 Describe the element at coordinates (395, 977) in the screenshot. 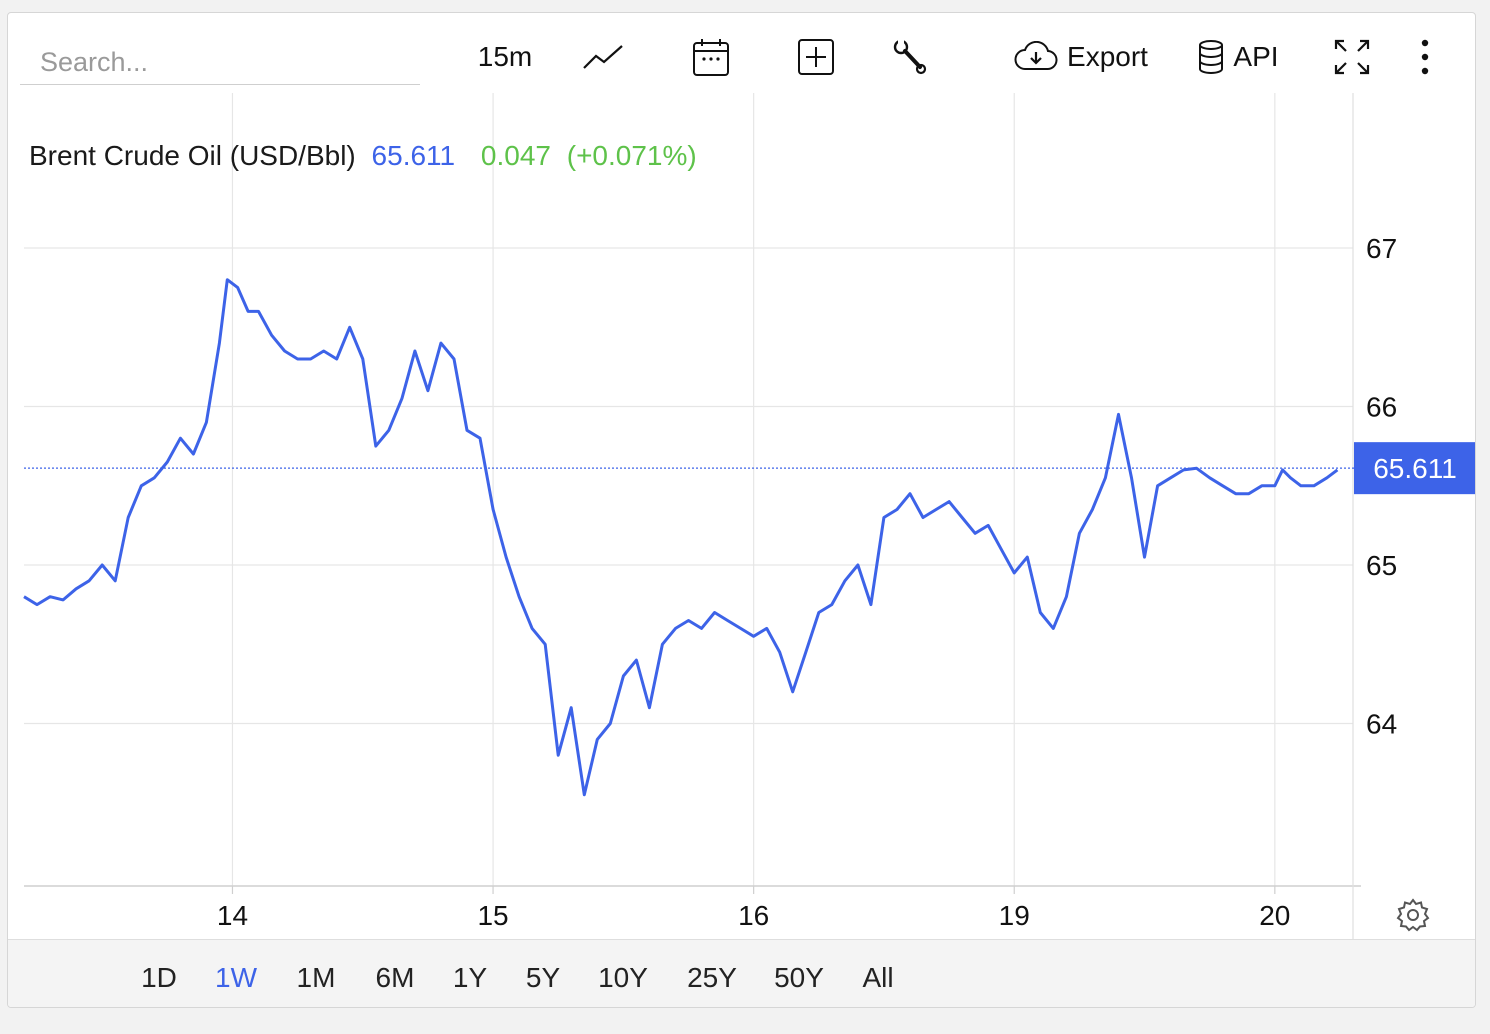

I see `range-tab-6m: 6M` at that location.